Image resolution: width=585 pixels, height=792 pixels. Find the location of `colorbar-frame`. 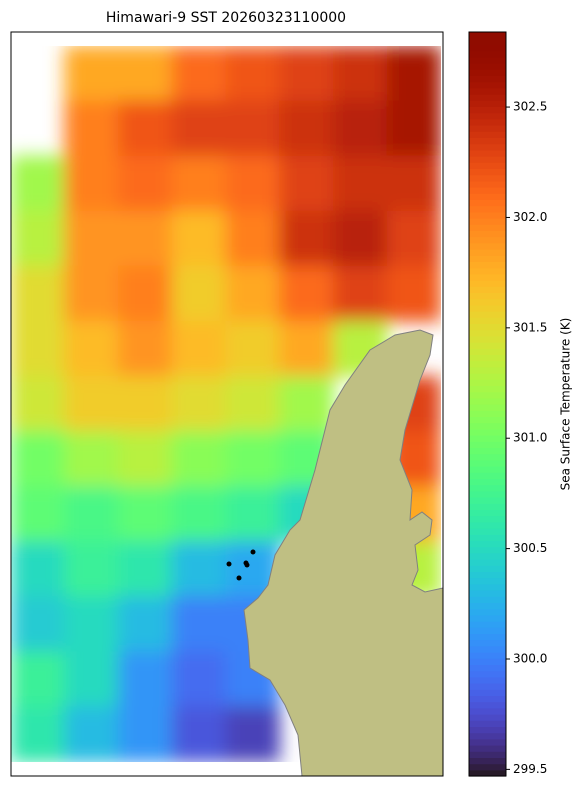

colorbar-frame is located at coordinates (487, 404).